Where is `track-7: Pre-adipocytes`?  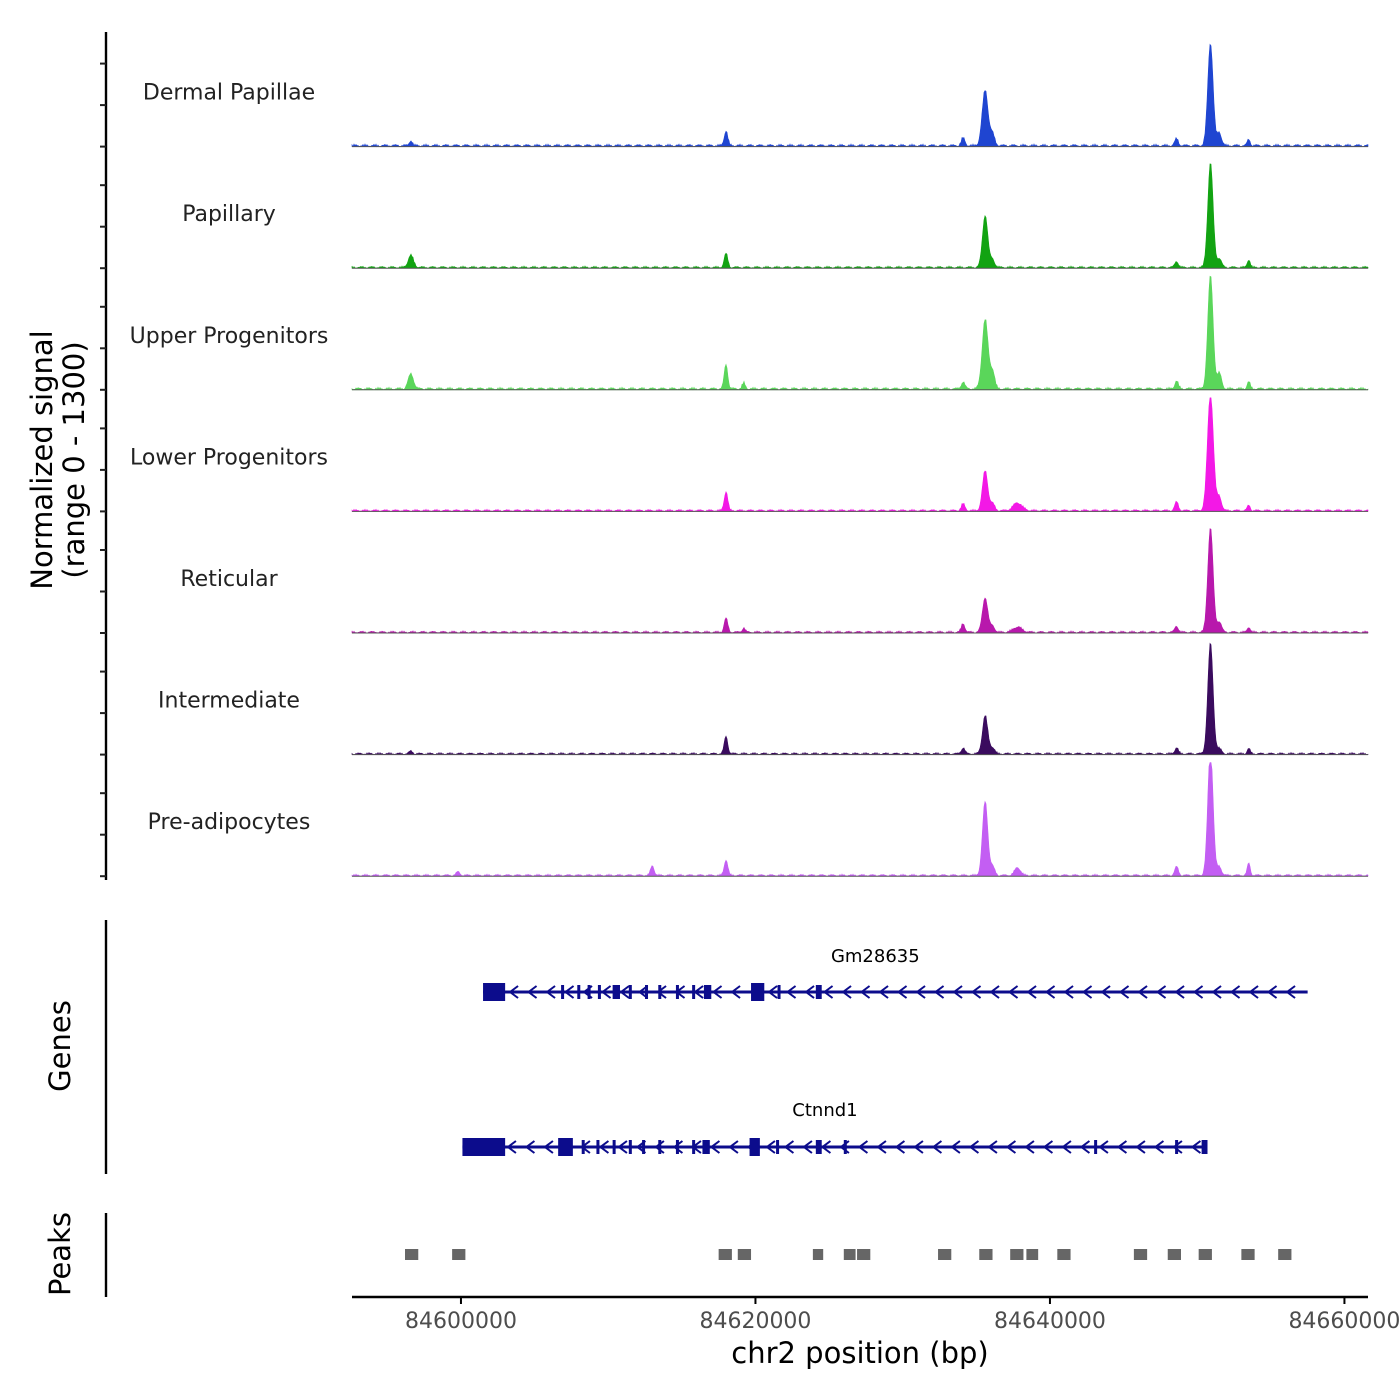
track-7: Pre-adipocytes is located at coordinates (758, 819).